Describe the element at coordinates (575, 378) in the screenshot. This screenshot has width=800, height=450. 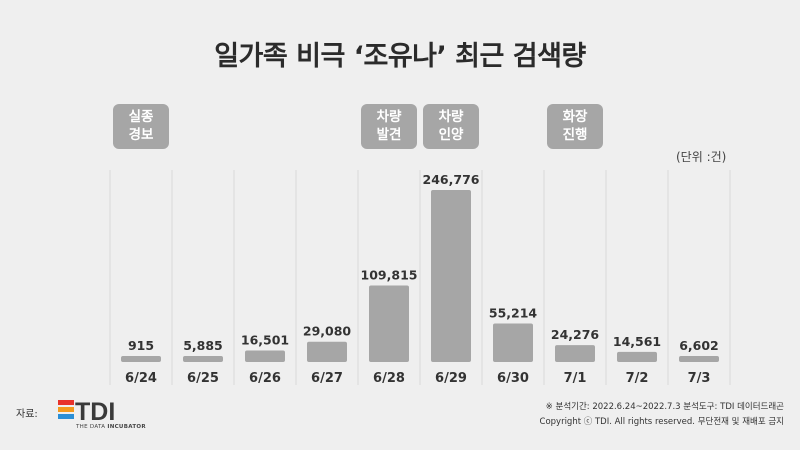
I see `x-tick-label: 7/1` at that location.